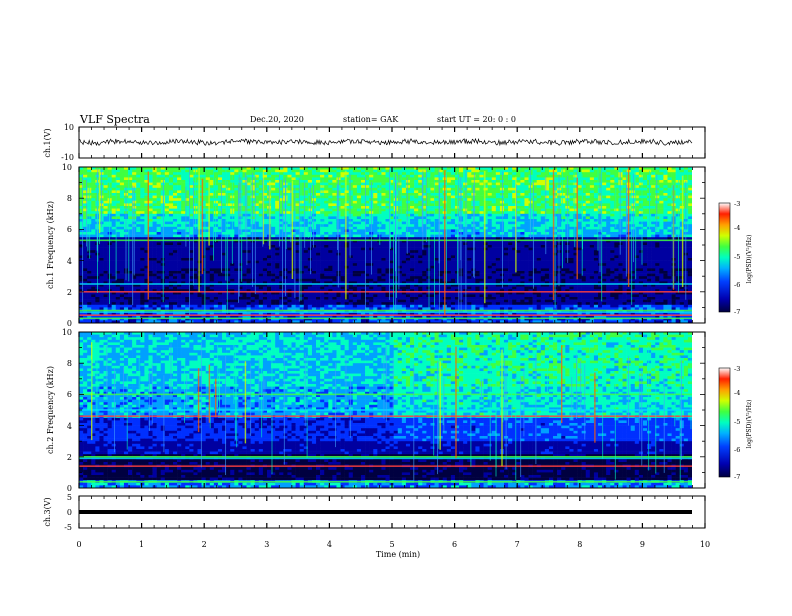 This screenshot has height=616, width=792. I want to click on ch2-ytick-2: 2, so click(69, 457).